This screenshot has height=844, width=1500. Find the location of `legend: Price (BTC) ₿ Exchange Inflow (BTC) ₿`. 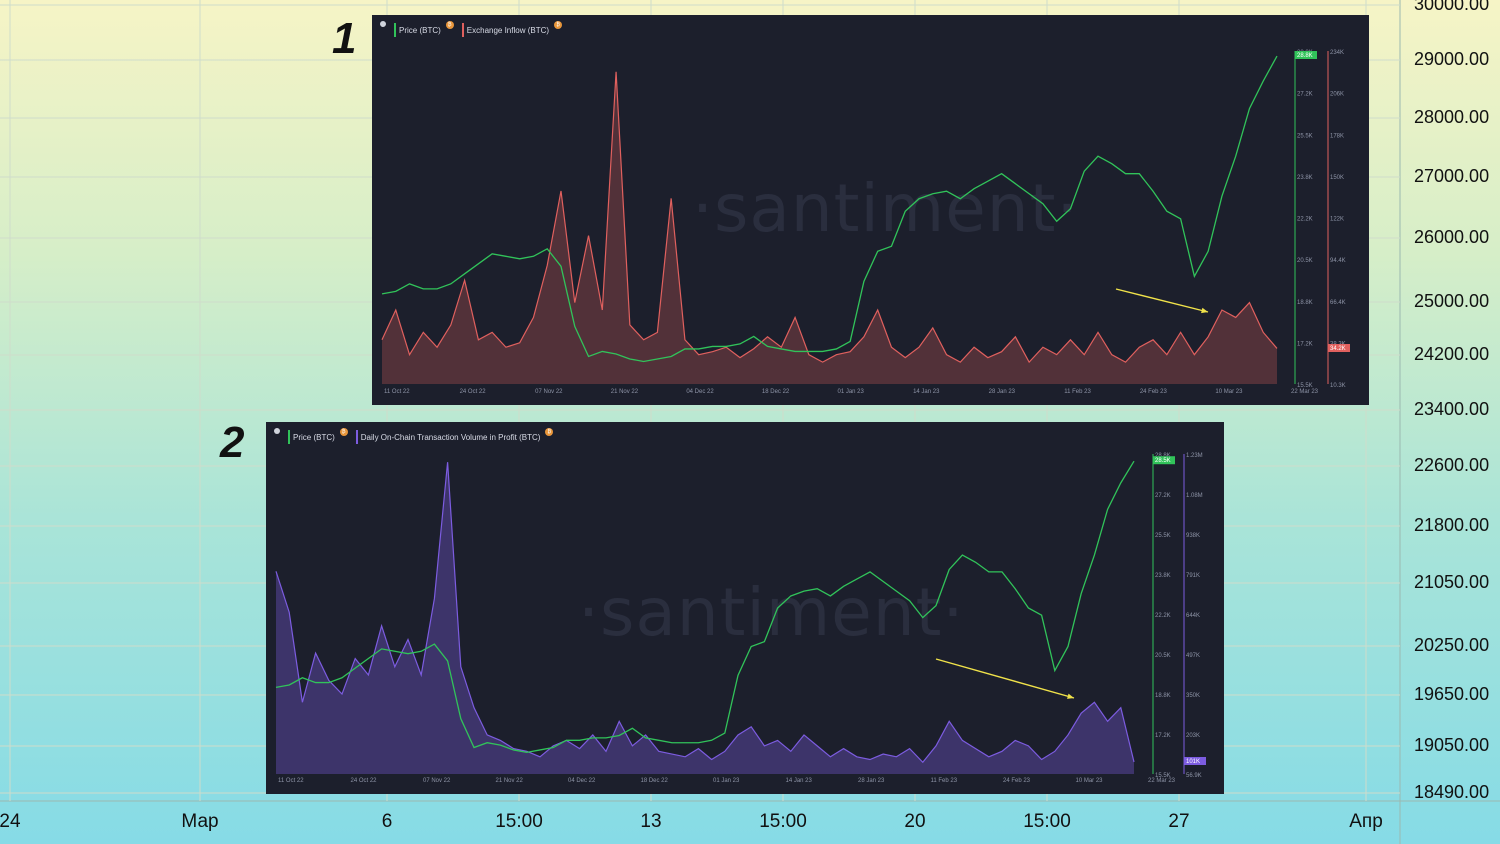

legend: Price (BTC) ₿ Exchange Inflow (BTC) ₿ is located at coordinates (471, 29).